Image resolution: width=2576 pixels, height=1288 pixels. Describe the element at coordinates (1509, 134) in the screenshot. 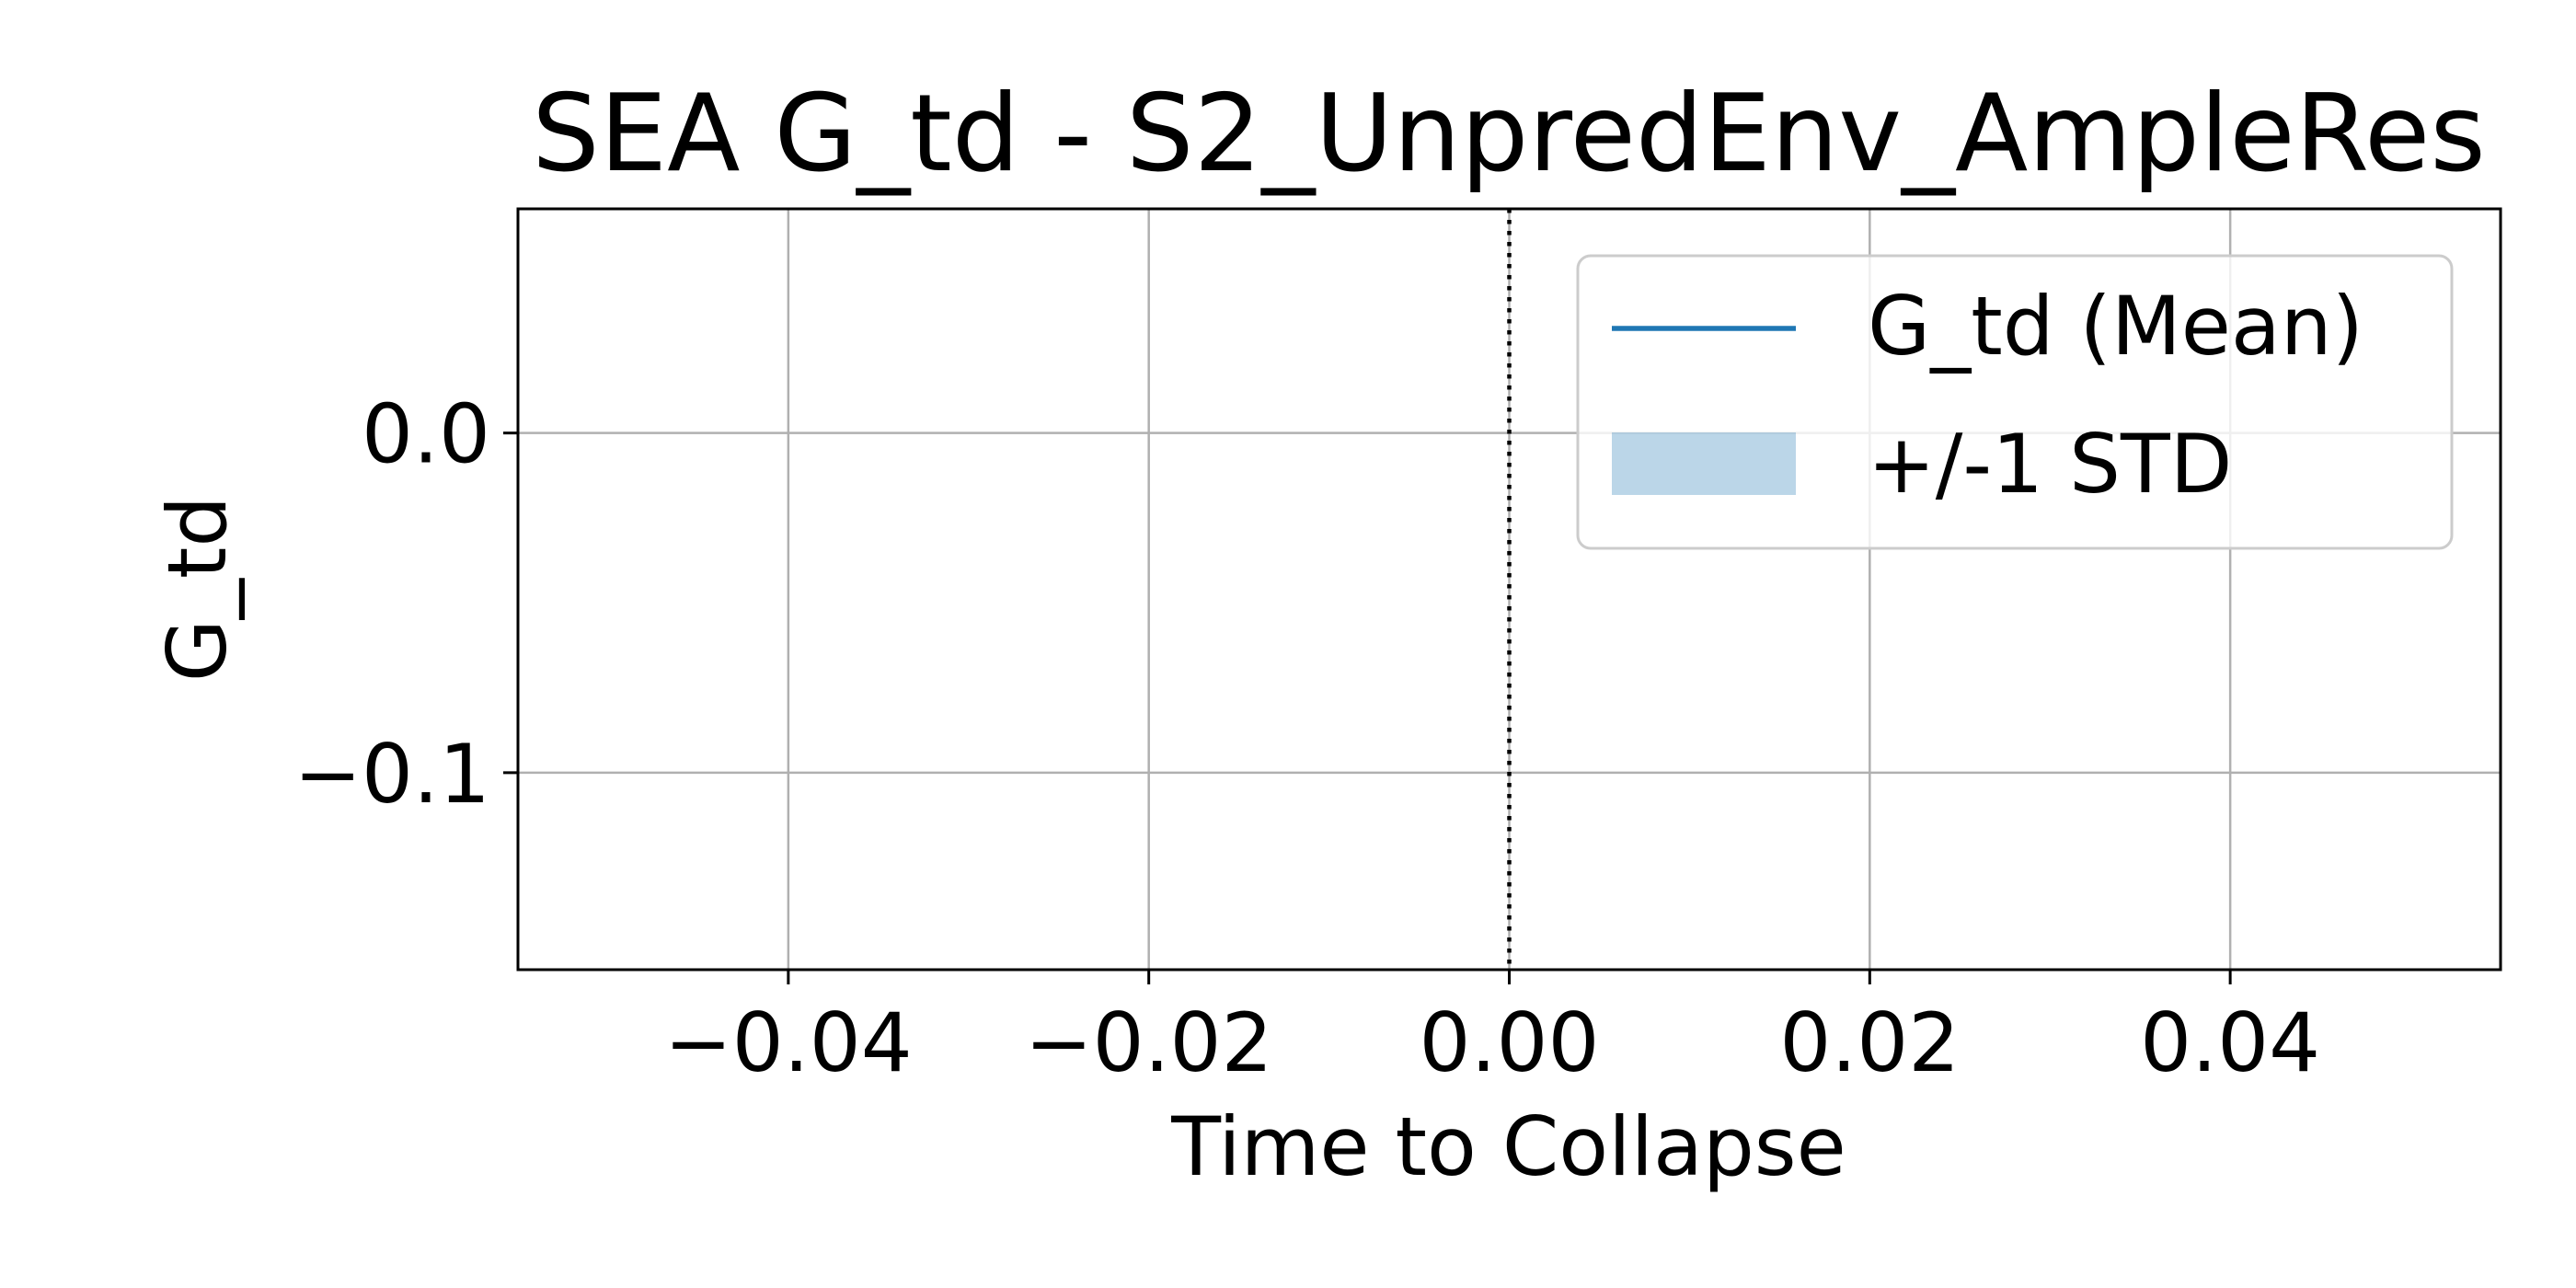

I see `chart-title: SEA G_td - S2_UnpredEnv_AmpleRes` at that location.